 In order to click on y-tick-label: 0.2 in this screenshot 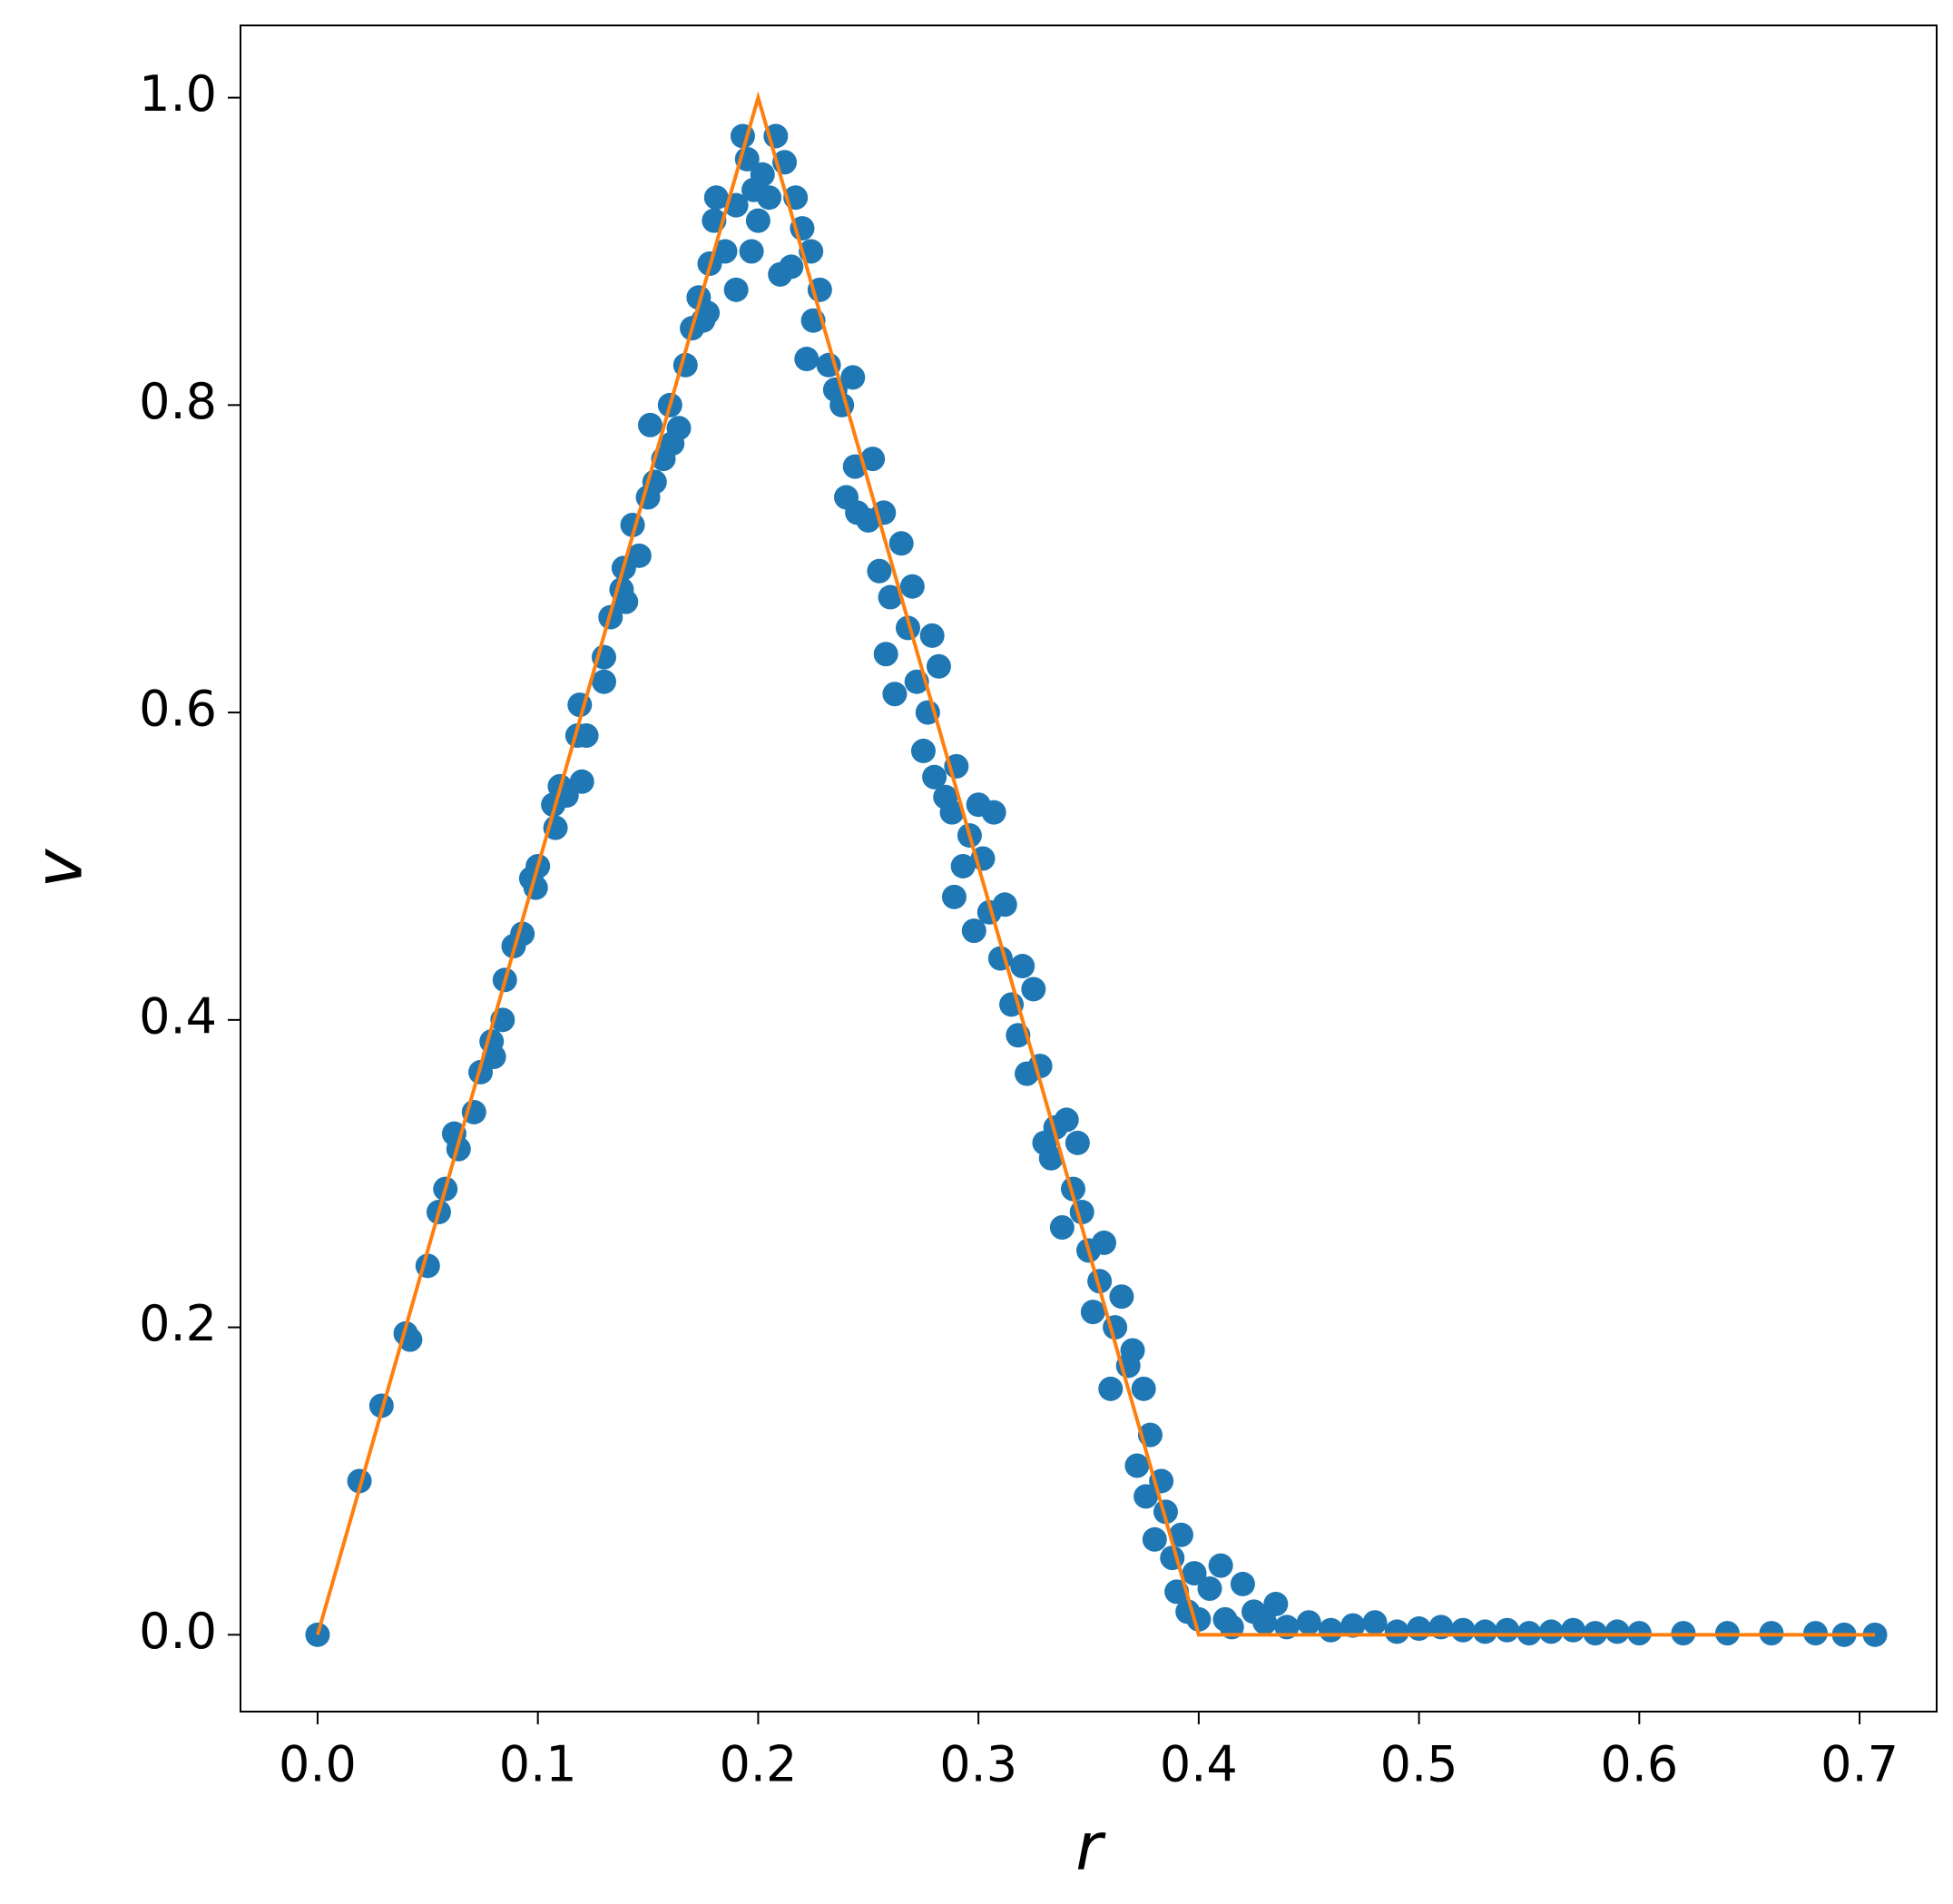, I will do `click(178, 1323)`.